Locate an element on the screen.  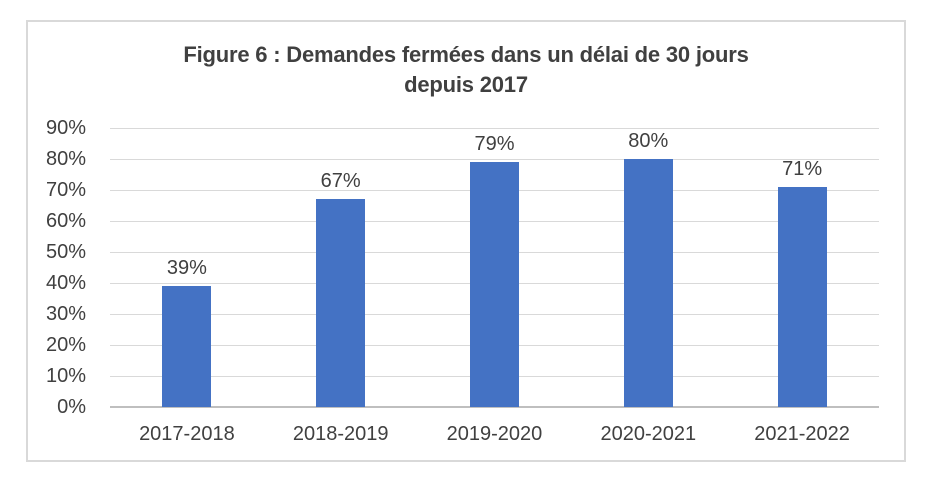
y-axis-tick-label: 80% is located at coordinates (65, 159).